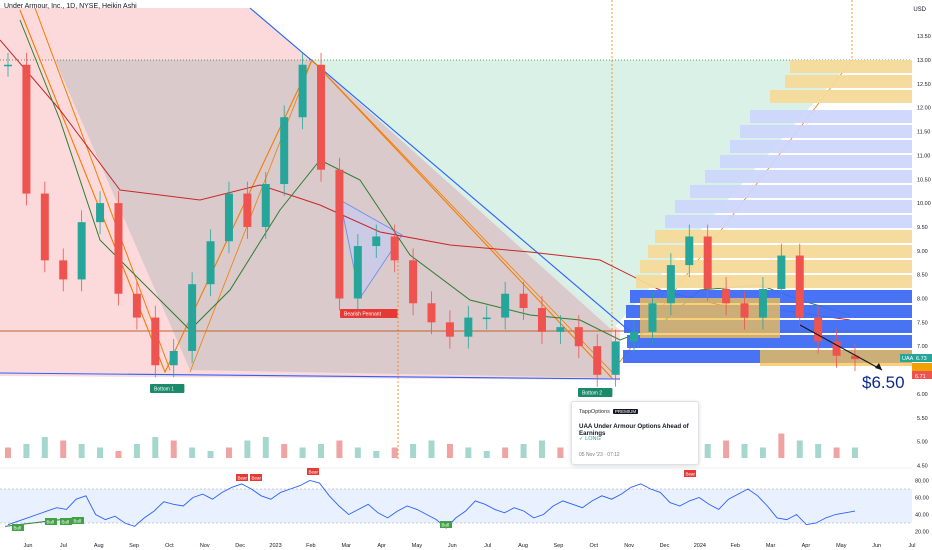 Image resolution: width=932 pixels, height=550 pixels. What do you see at coordinates (924, 37) in the screenshot?
I see `price-tick-label: 13.50` at bounding box center [924, 37].